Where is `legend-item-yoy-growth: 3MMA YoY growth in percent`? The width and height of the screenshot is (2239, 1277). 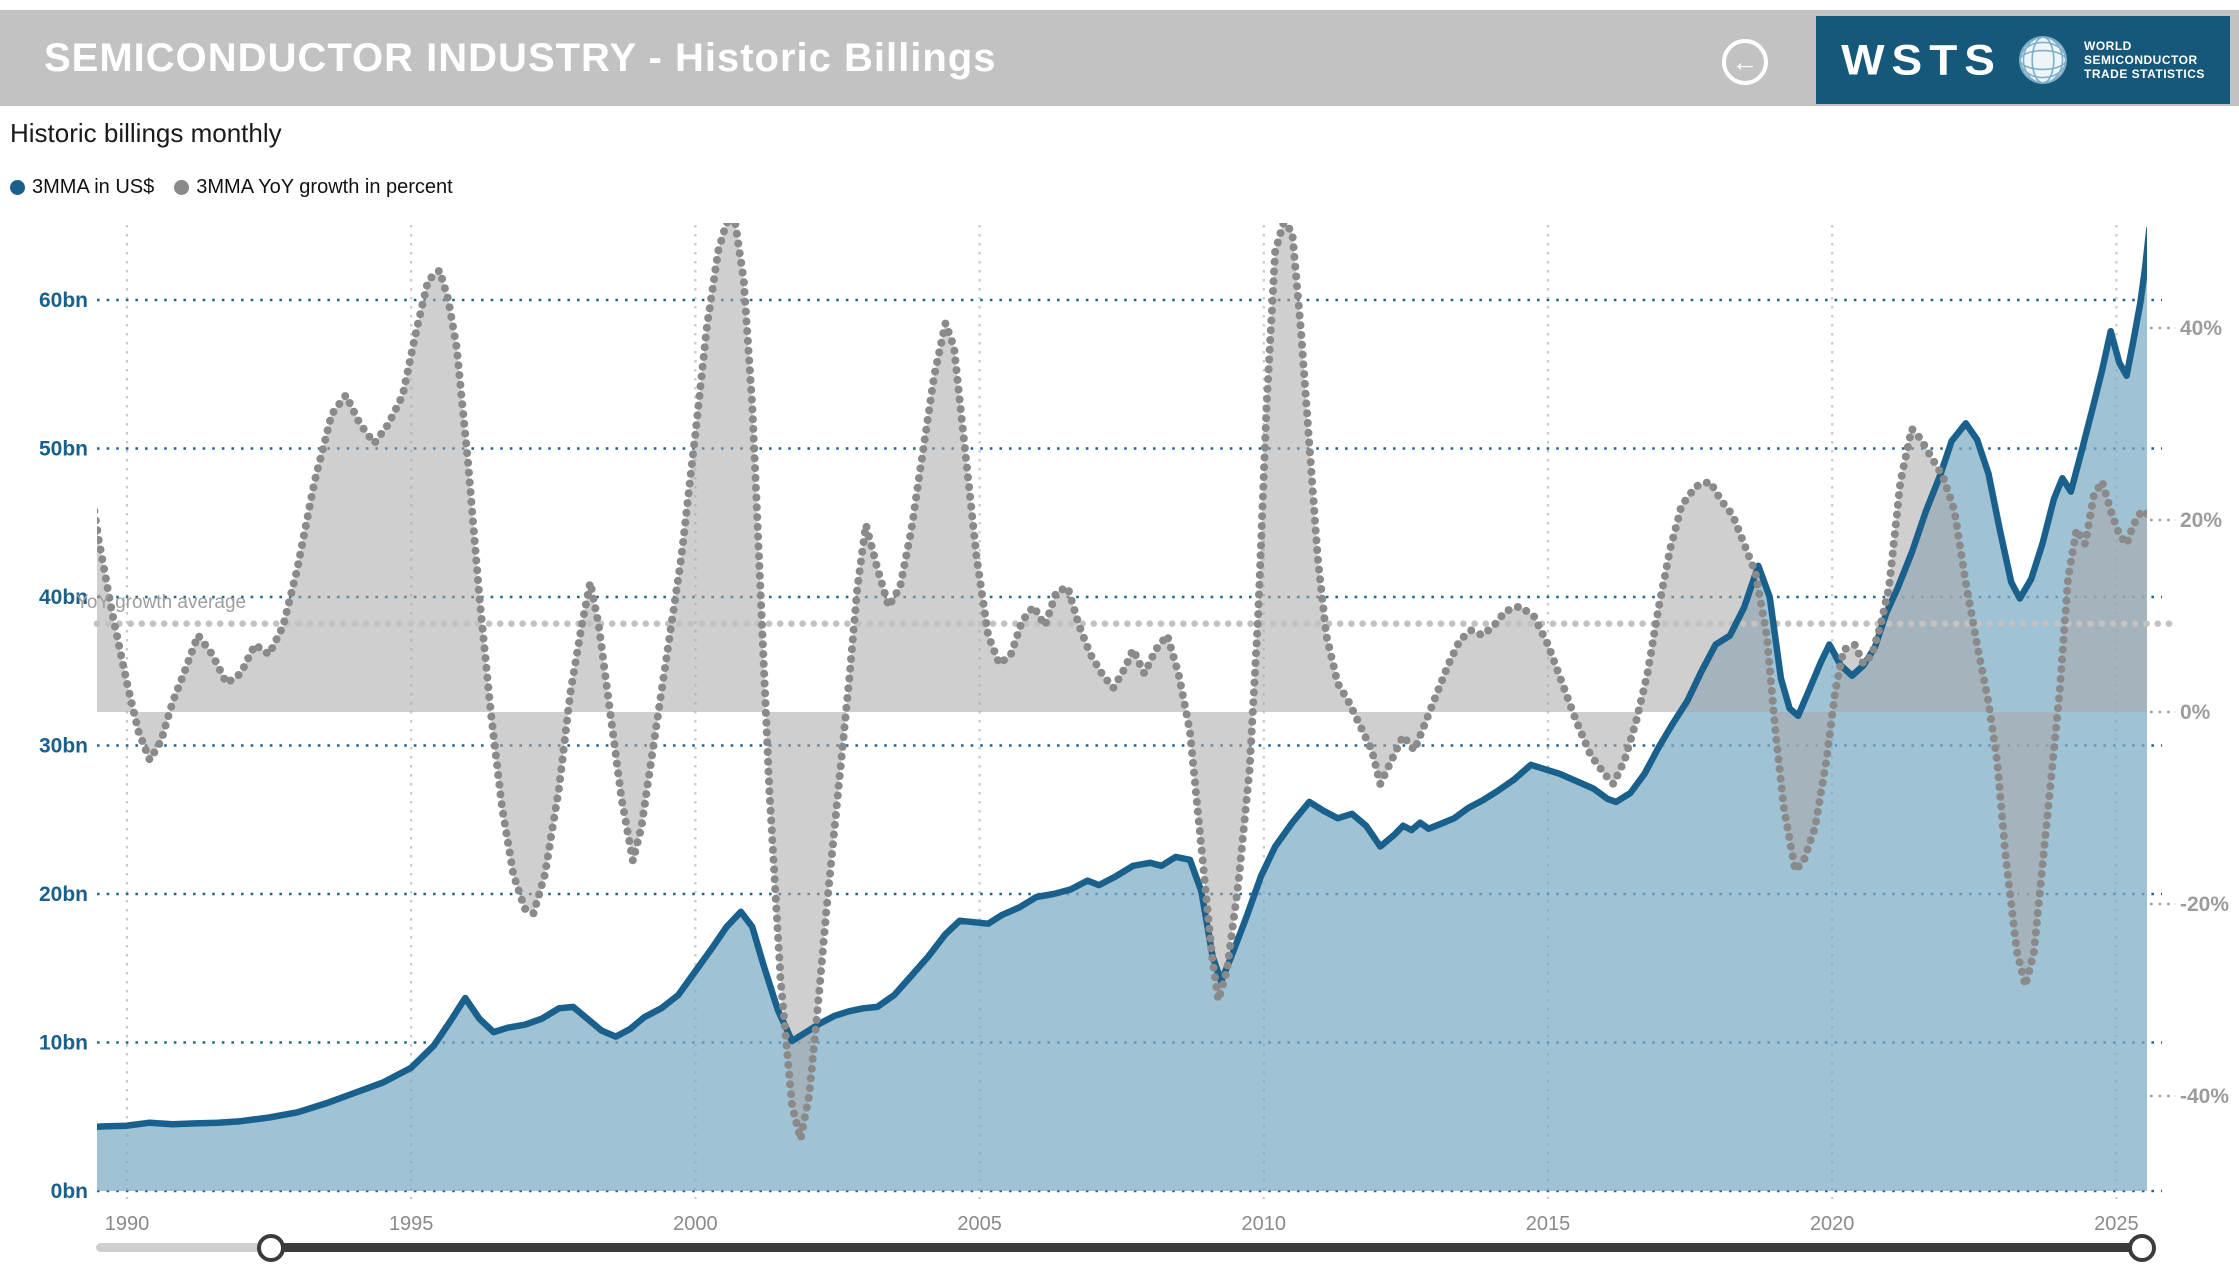 legend-item-yoy-growth: 3MMA YoY growth in percent is located at coordinates (313, 187).